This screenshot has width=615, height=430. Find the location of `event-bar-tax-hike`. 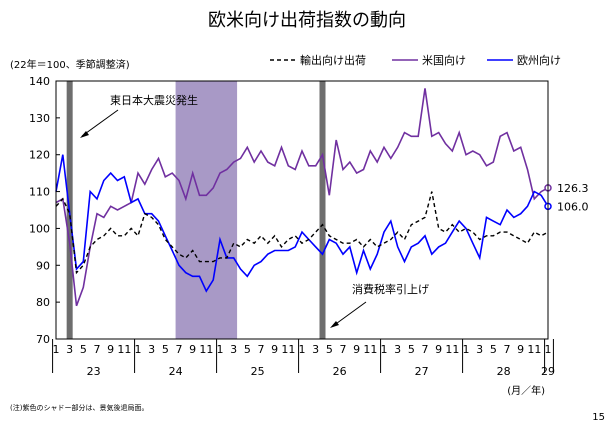

event-bar-tax-hike is located at coordinates (322, 210).